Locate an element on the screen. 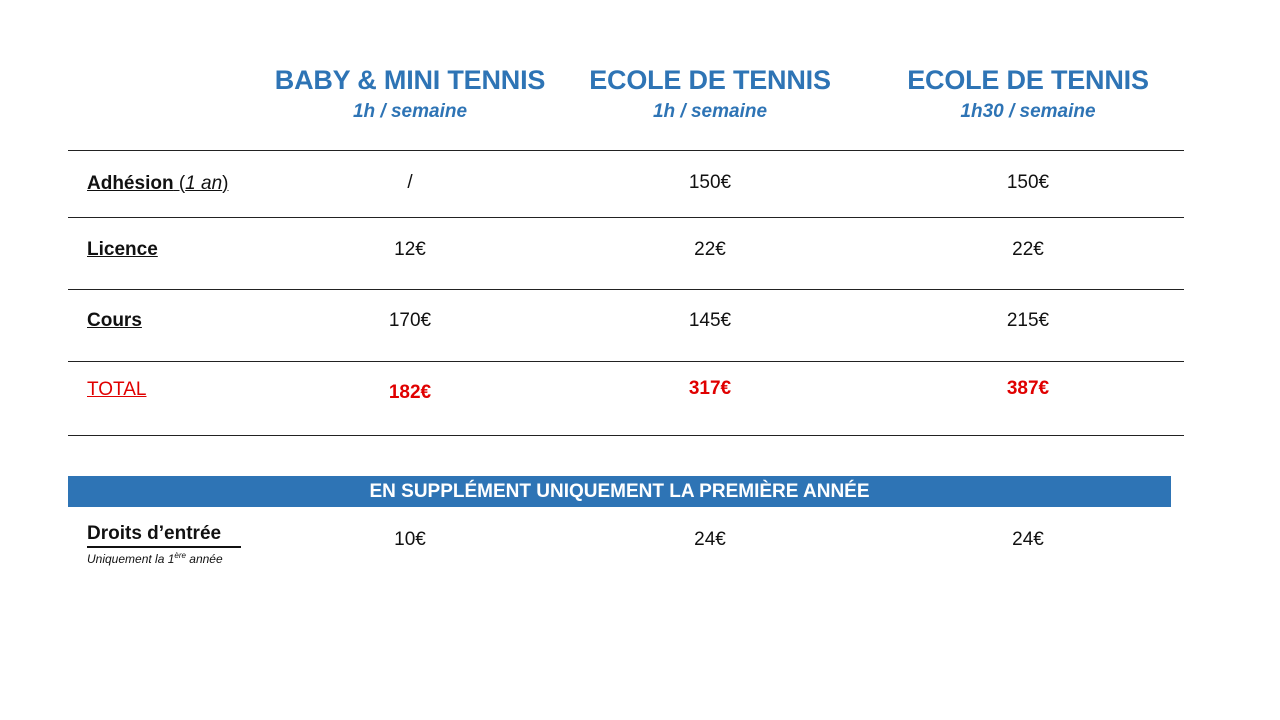  adhesion-duration: 1 an is located at coordinates (204, 183).